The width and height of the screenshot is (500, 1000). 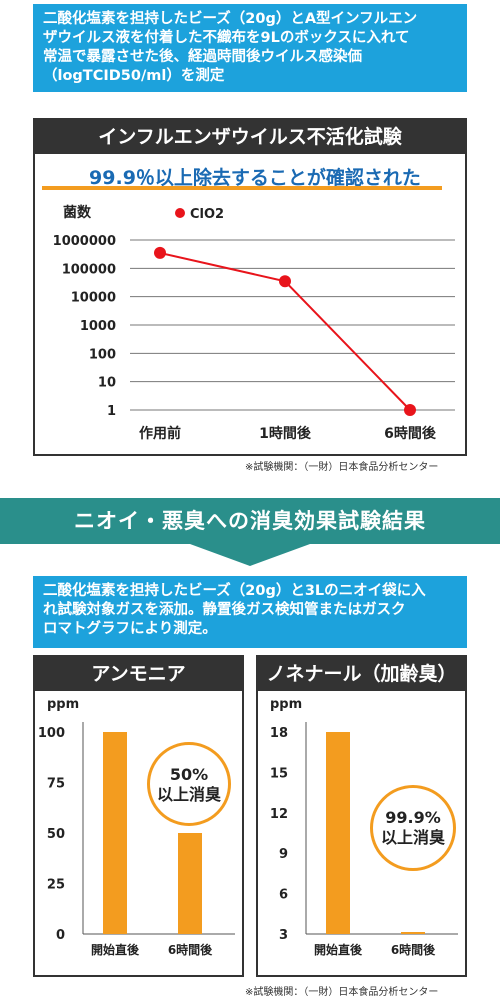 I want to click on legend-label: ClO2, so click(x=207, y=214).